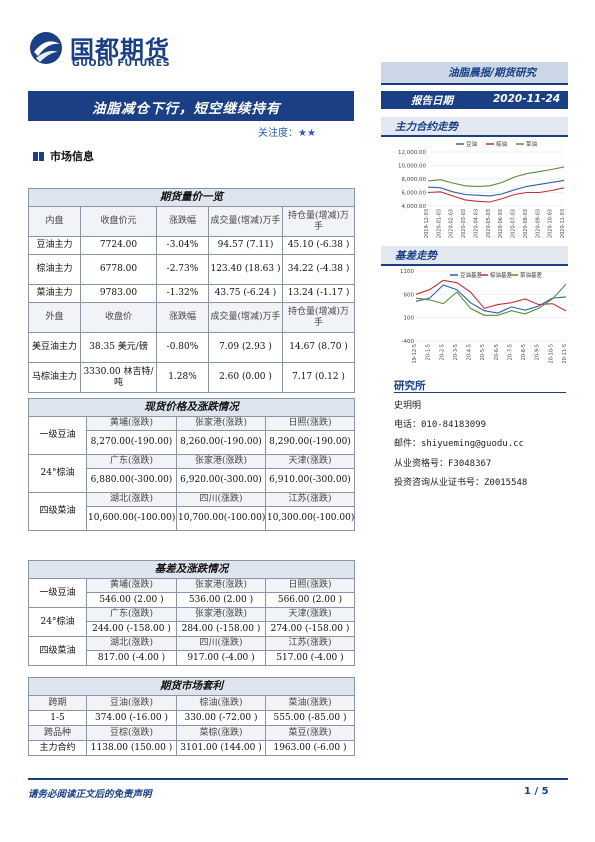 This screenshot has height=842, width=595. I want to click on report-date-bar: 报告日期 2020-11-24, so click(474, 100).